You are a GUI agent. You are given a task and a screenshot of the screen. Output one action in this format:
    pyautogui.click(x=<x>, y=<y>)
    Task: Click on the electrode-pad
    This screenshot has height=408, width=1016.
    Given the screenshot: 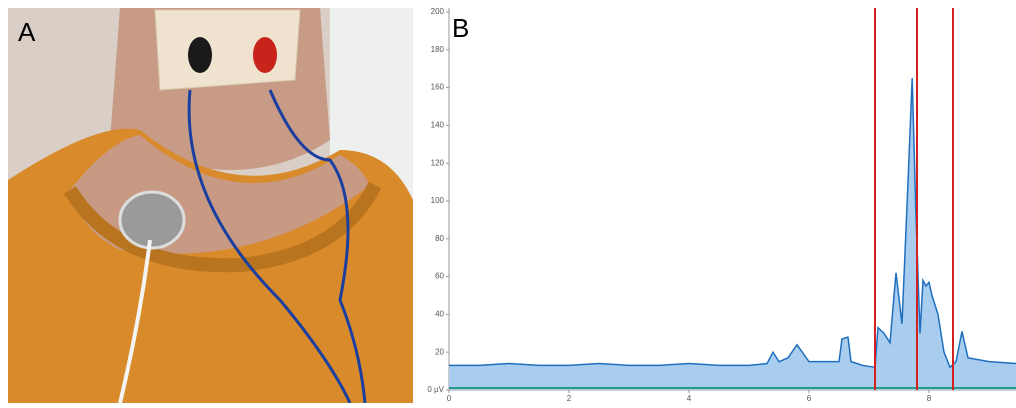 What is the action you would take?
    pyautogui.click(x=227, y=50)
    